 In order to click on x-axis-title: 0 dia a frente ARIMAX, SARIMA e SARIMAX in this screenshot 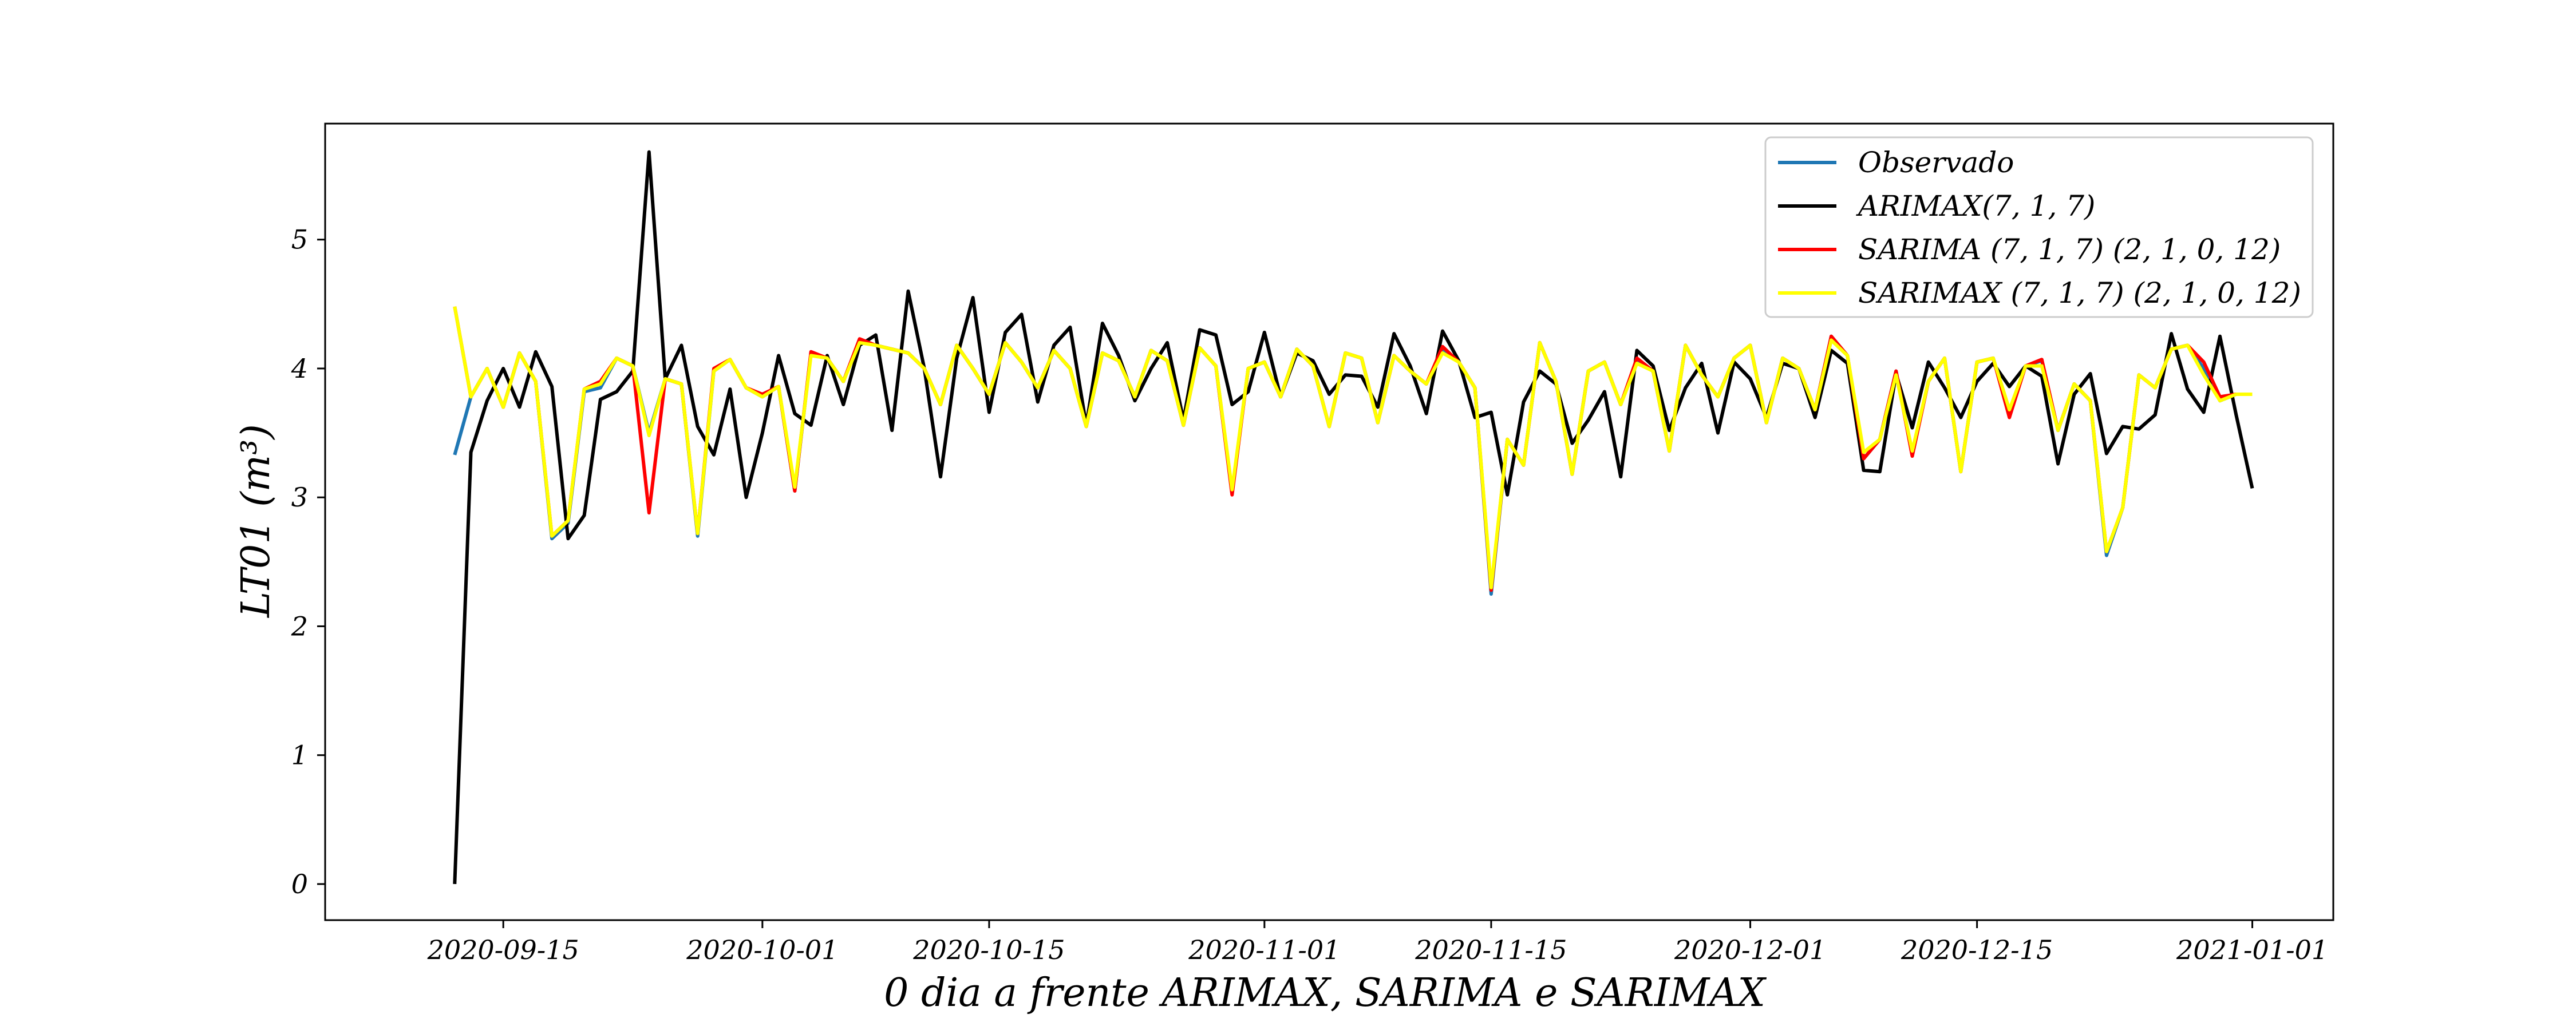, I will do `click(1325, 993)`.